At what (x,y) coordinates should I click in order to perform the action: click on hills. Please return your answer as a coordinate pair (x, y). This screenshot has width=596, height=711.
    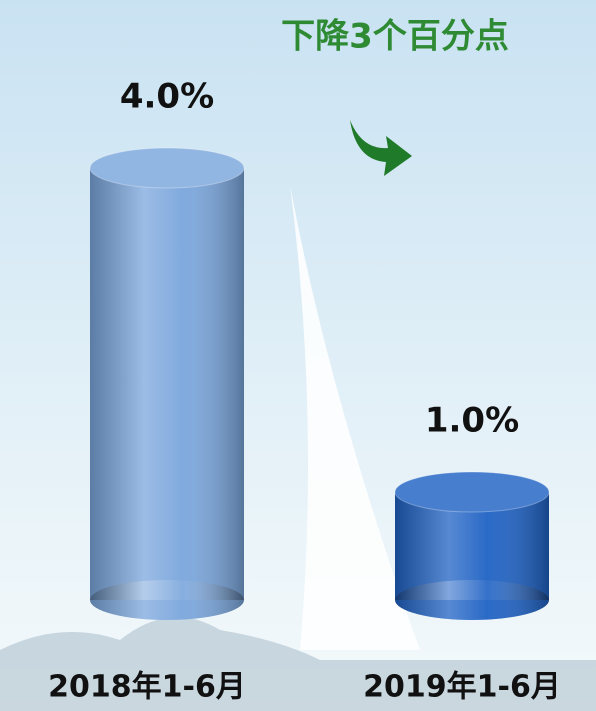
    Looking at the image, I should click on (298, 664).